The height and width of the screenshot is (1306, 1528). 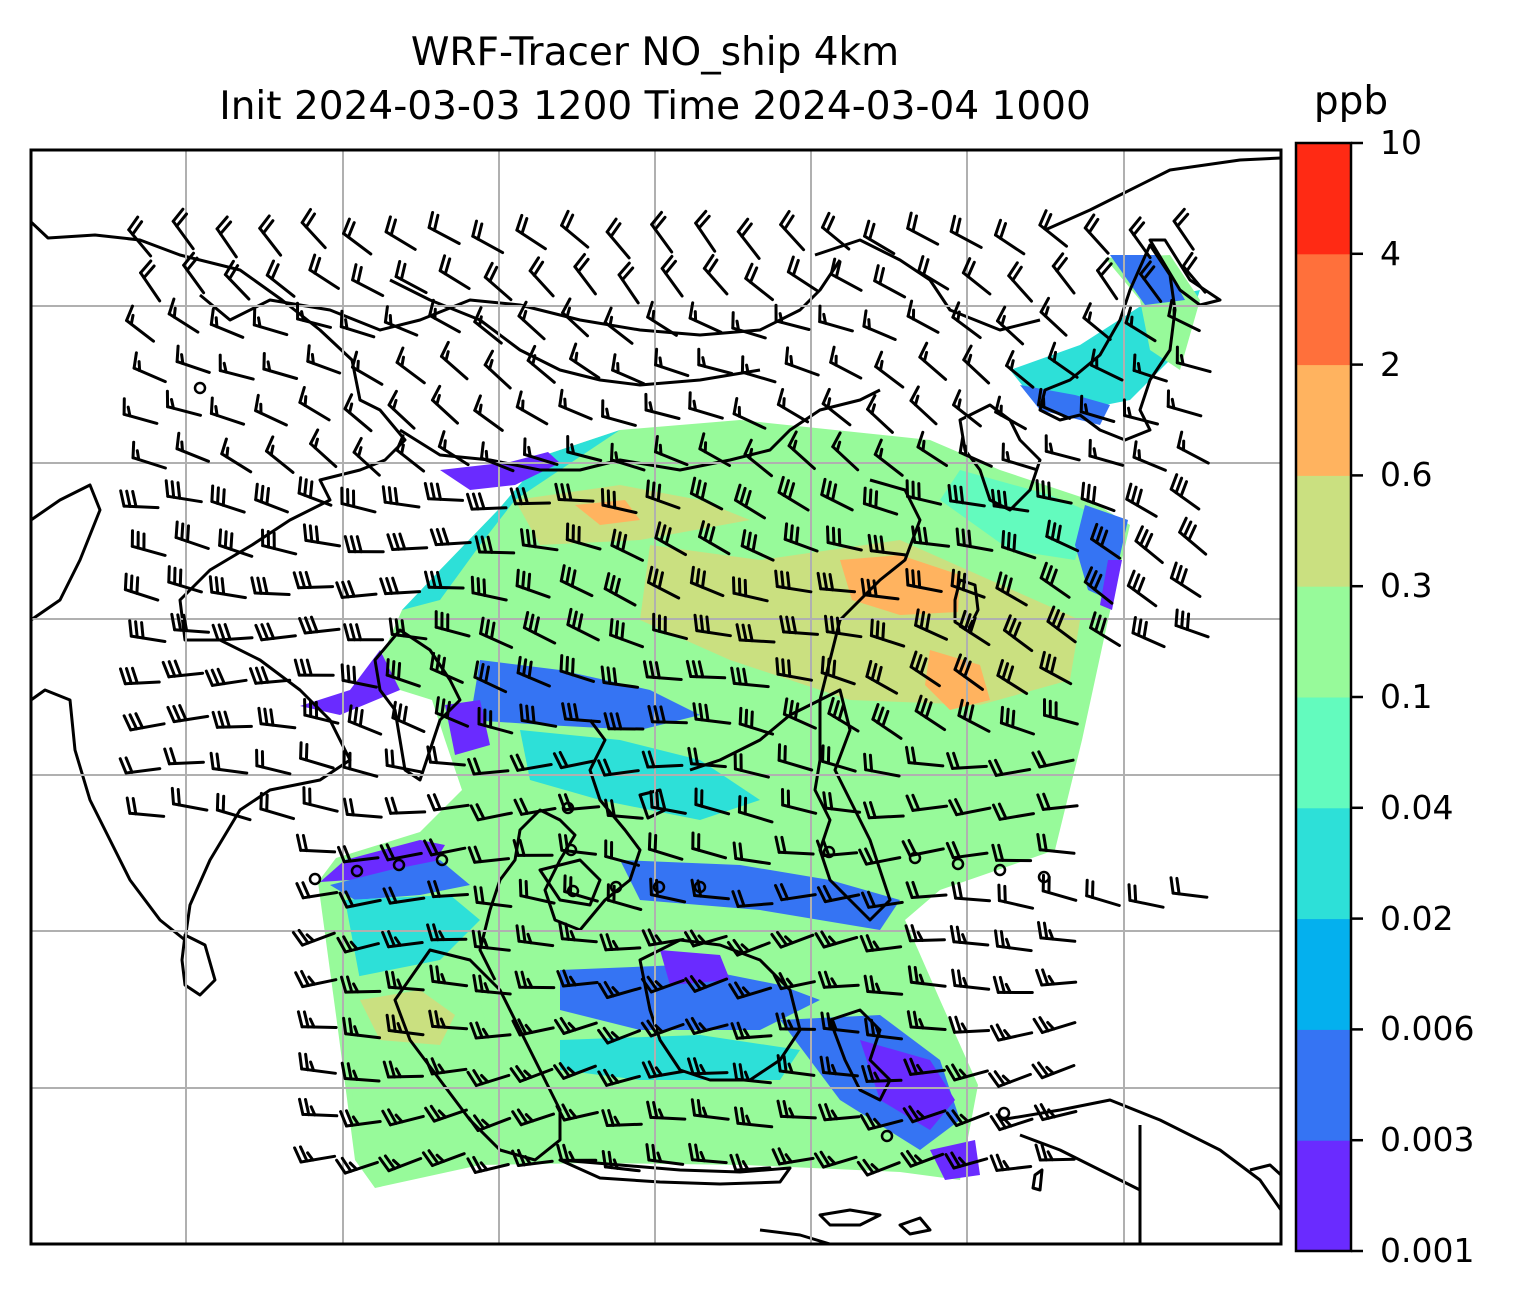 I want to click on coastline-gulf-thailand, so click(x=570, y=882).